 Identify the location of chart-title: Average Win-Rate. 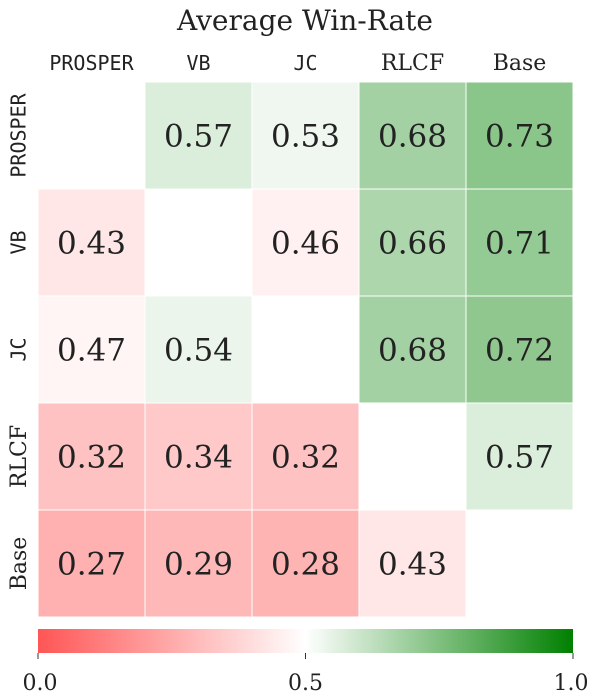
(304, 20).